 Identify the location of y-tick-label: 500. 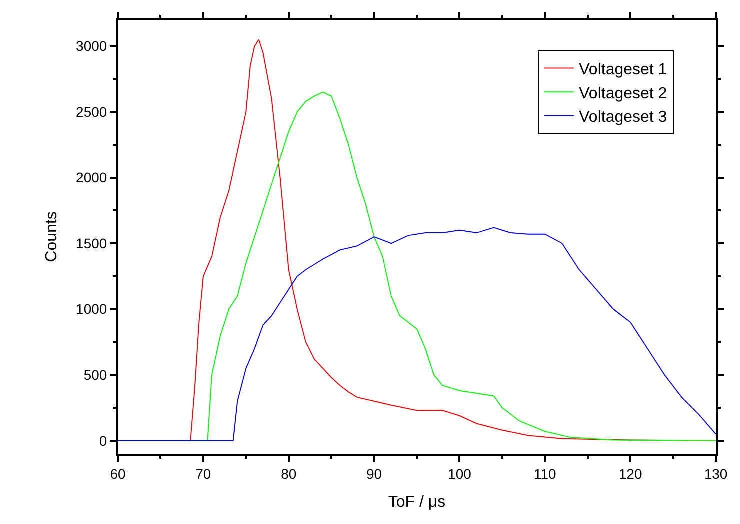
(96, 374).